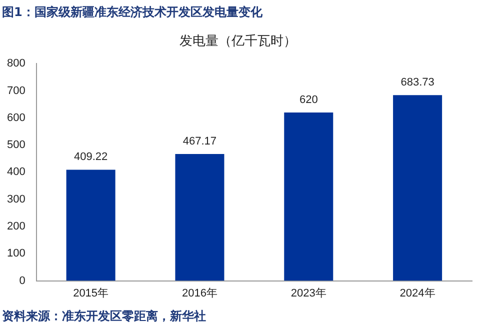 The image size is (486, 328). What do you see at coordinates (308, 100) in the screenshot?
I see `data-label: 620` at bounding box center [308, 100].